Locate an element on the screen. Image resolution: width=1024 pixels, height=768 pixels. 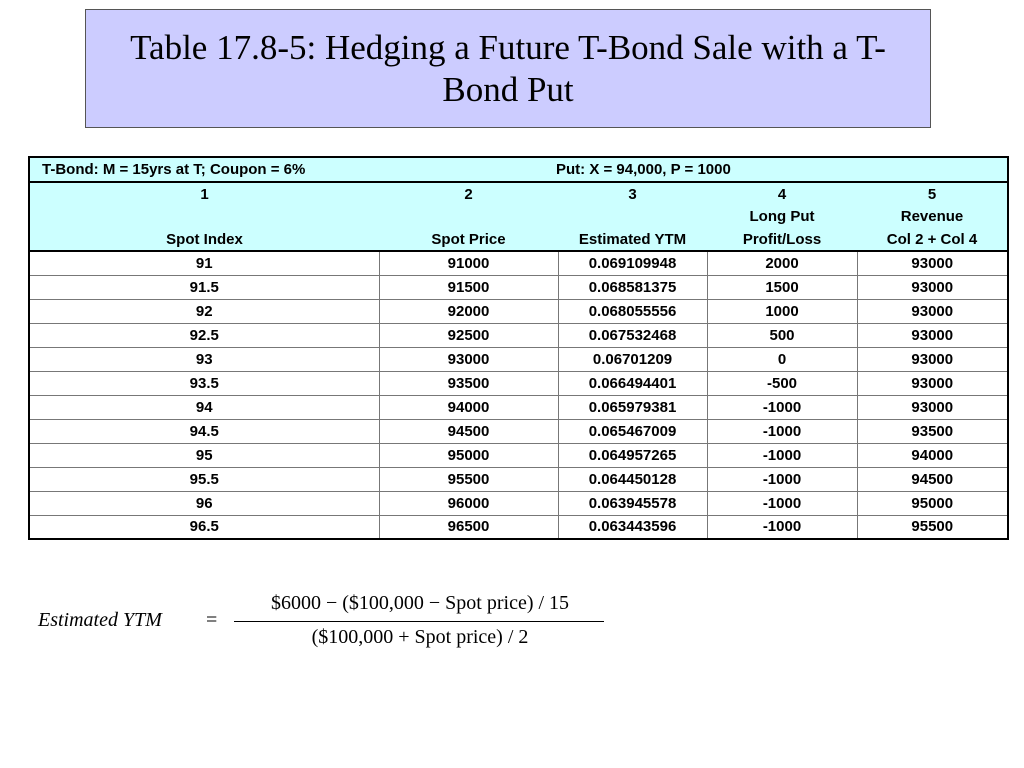
table-cell: 95.5 is located at coordinates (204, 479).